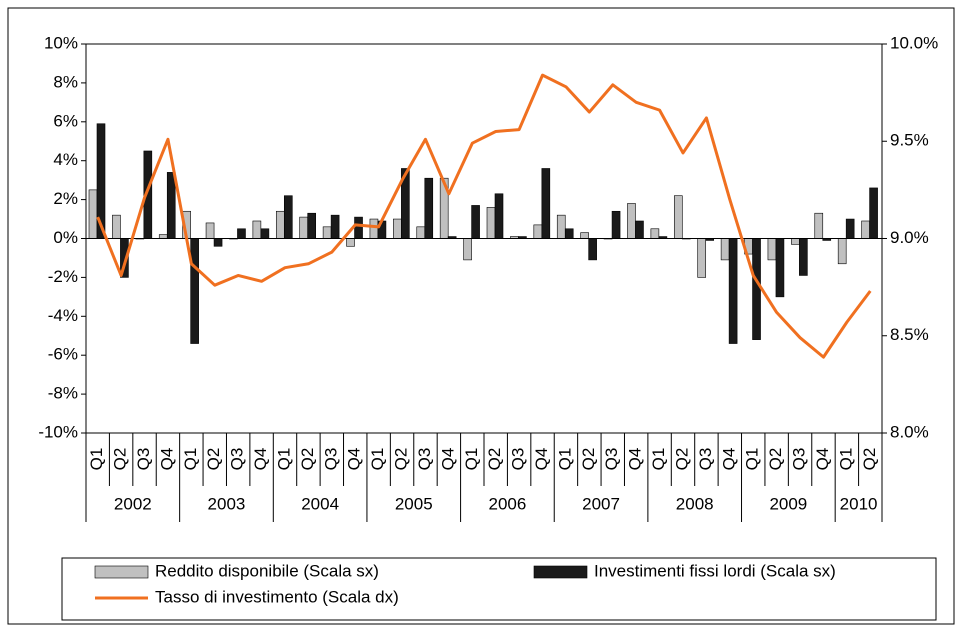 The image size is (962, 630). What do you see at coordinates (61, 42) in the screenshot?
I see `y-tick-label: 10%` at bounding box center [61, 42].